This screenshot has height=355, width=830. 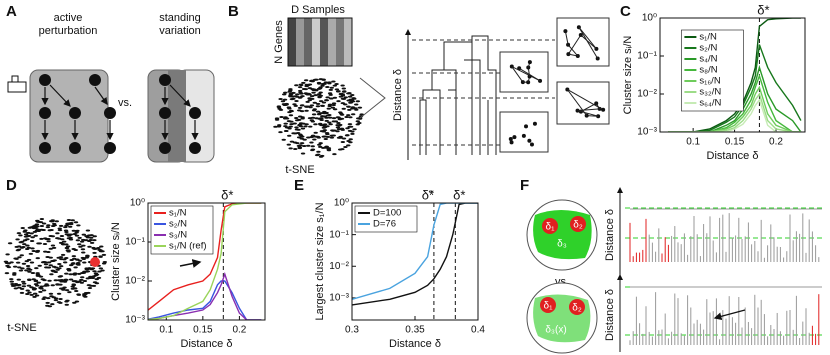 What do you see at coordinates (708, 59) in the screenshot?
I see `legend-label: s₄/N` at bounding box center [708, 59].